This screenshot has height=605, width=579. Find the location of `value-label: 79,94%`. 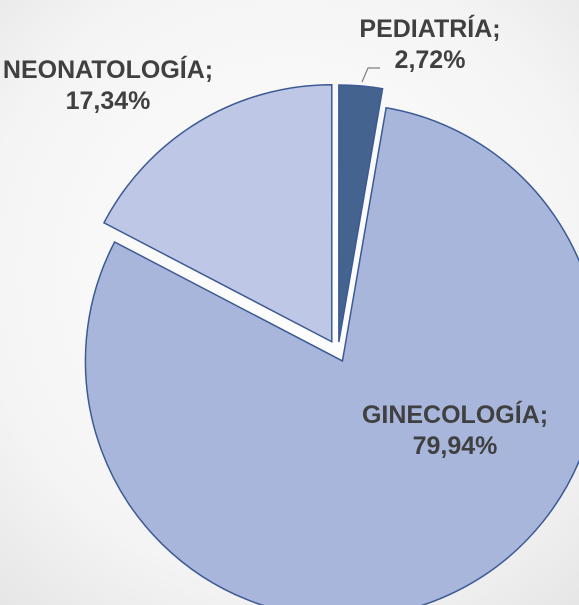

value-label: 79,94% is located at coordinates (455, 446).